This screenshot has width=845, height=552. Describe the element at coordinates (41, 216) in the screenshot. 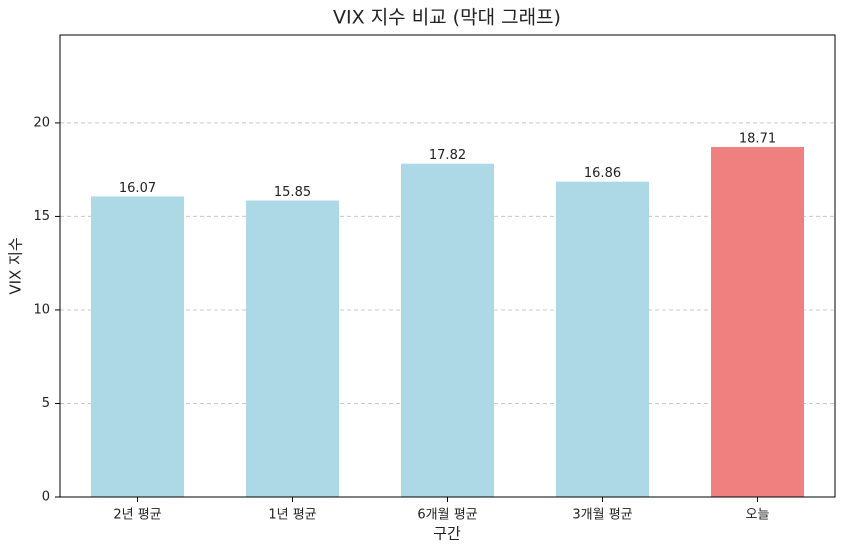

I see `y-tick-label: 15` at that location.